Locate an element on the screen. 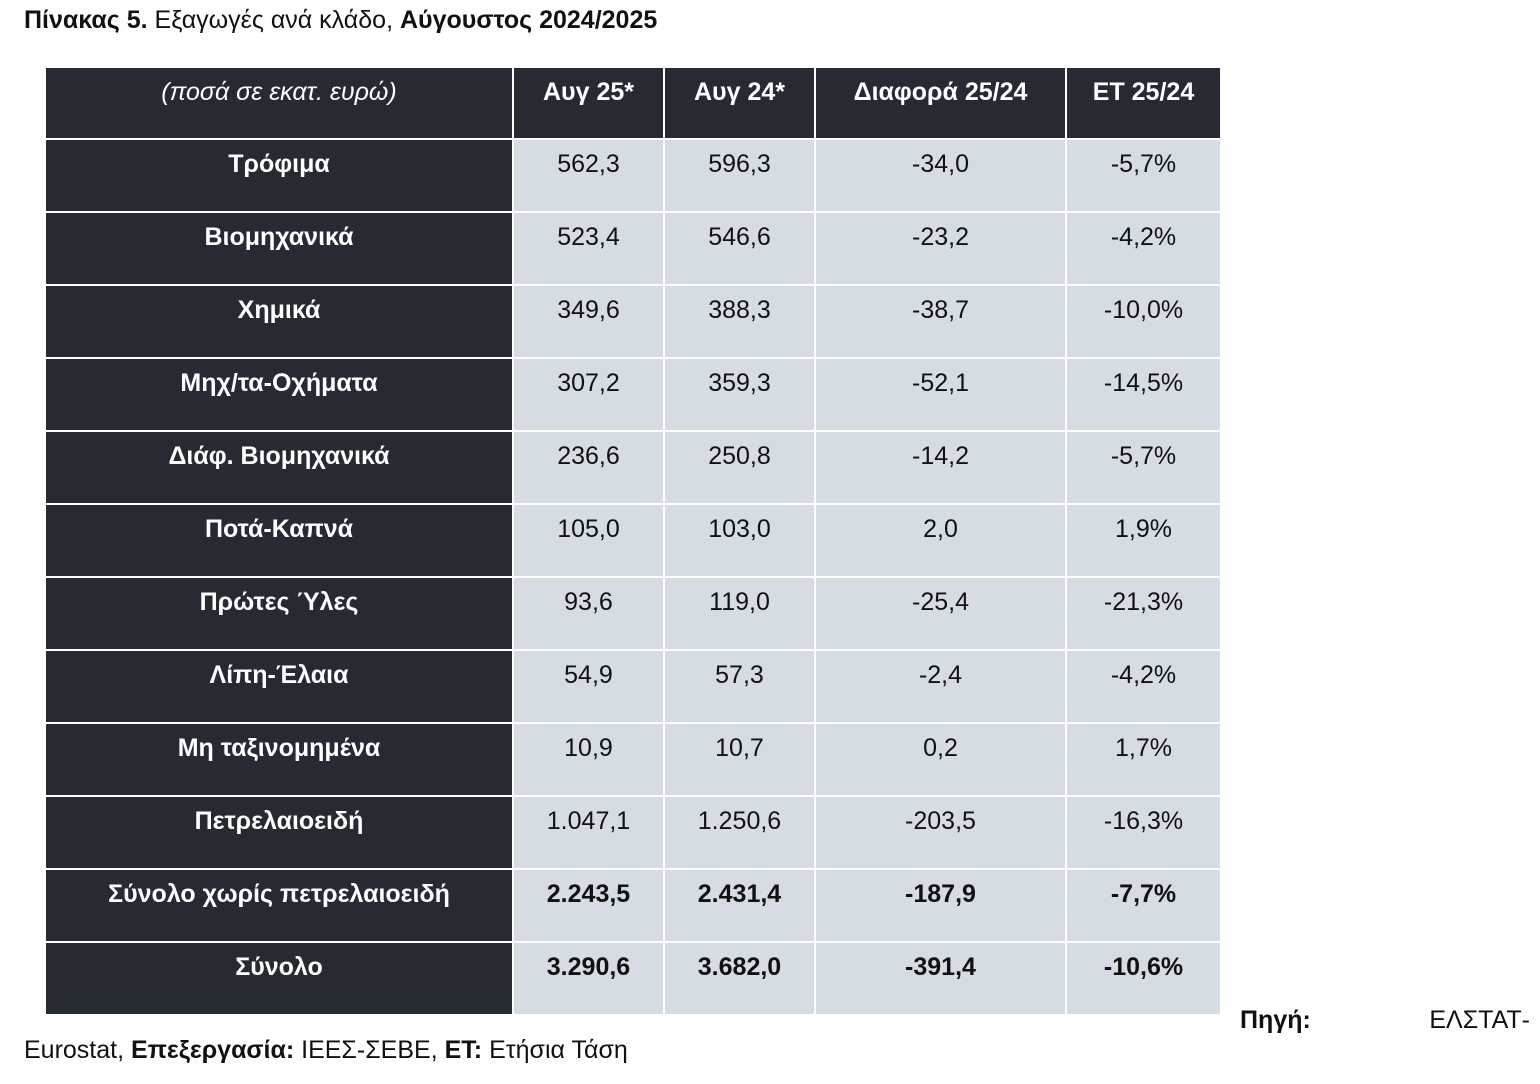  value-cell: -2,4 is located at coordinates (940, 686).